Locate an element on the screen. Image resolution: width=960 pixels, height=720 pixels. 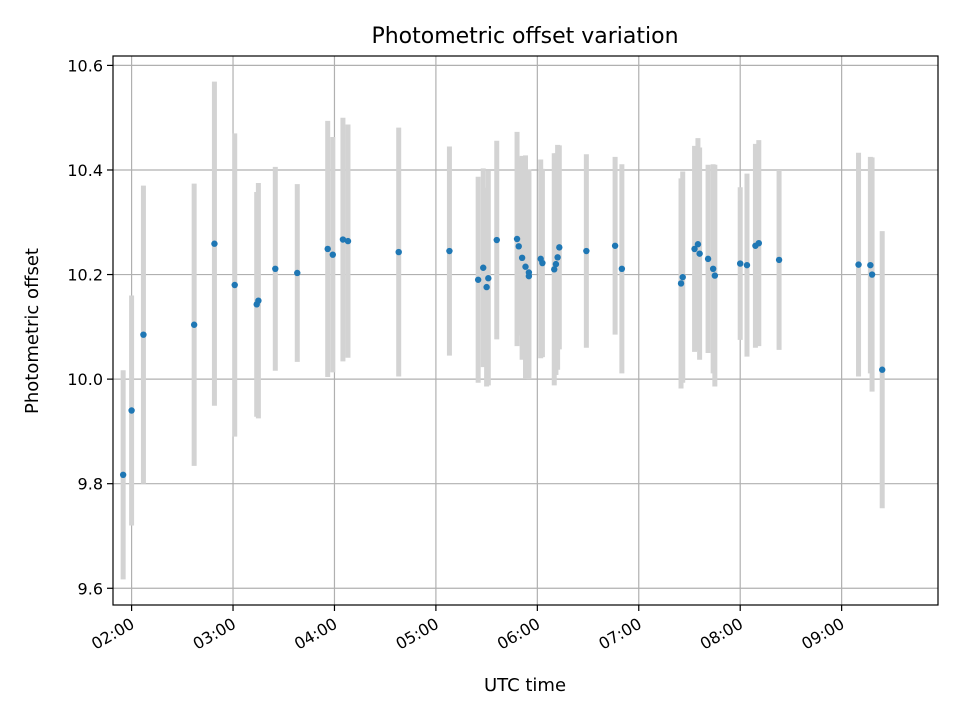
x-axis-label: UTC time is located at coordinates (525, 685).